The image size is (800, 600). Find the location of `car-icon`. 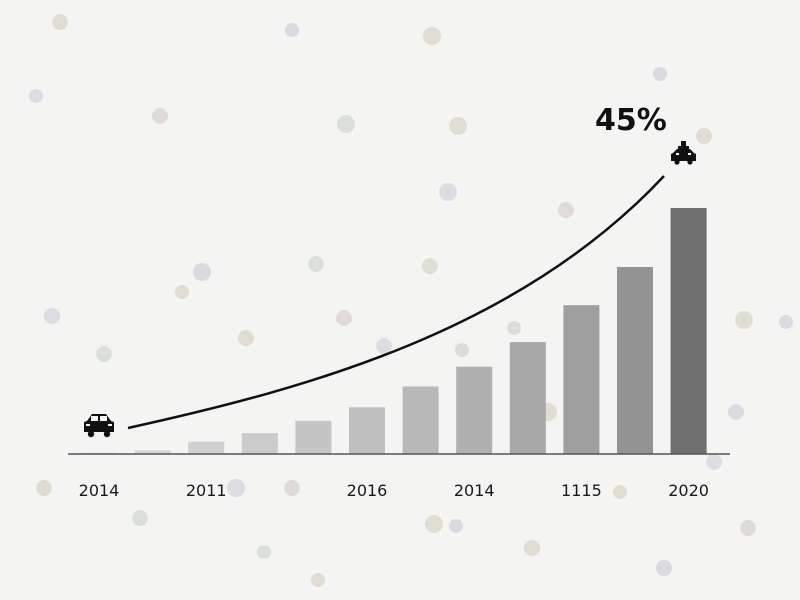

car-icon is located at coordinates (99, 426).